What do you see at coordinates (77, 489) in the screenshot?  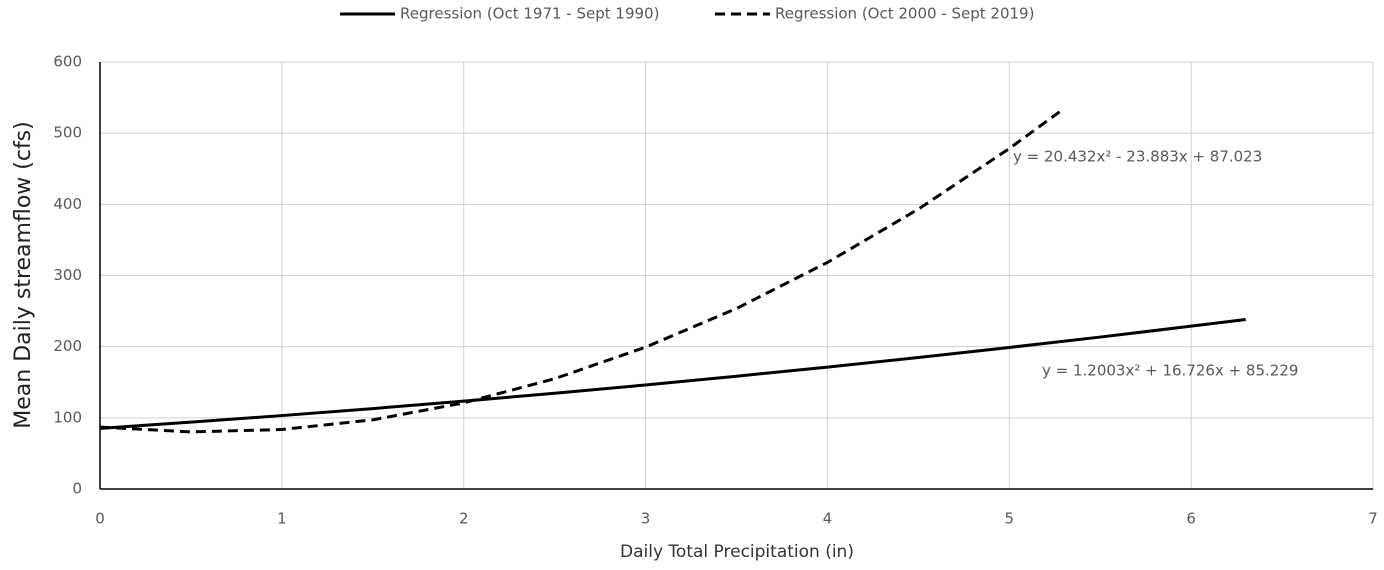 I see `y-tick-label: 0` at bounding box center [77, 489].